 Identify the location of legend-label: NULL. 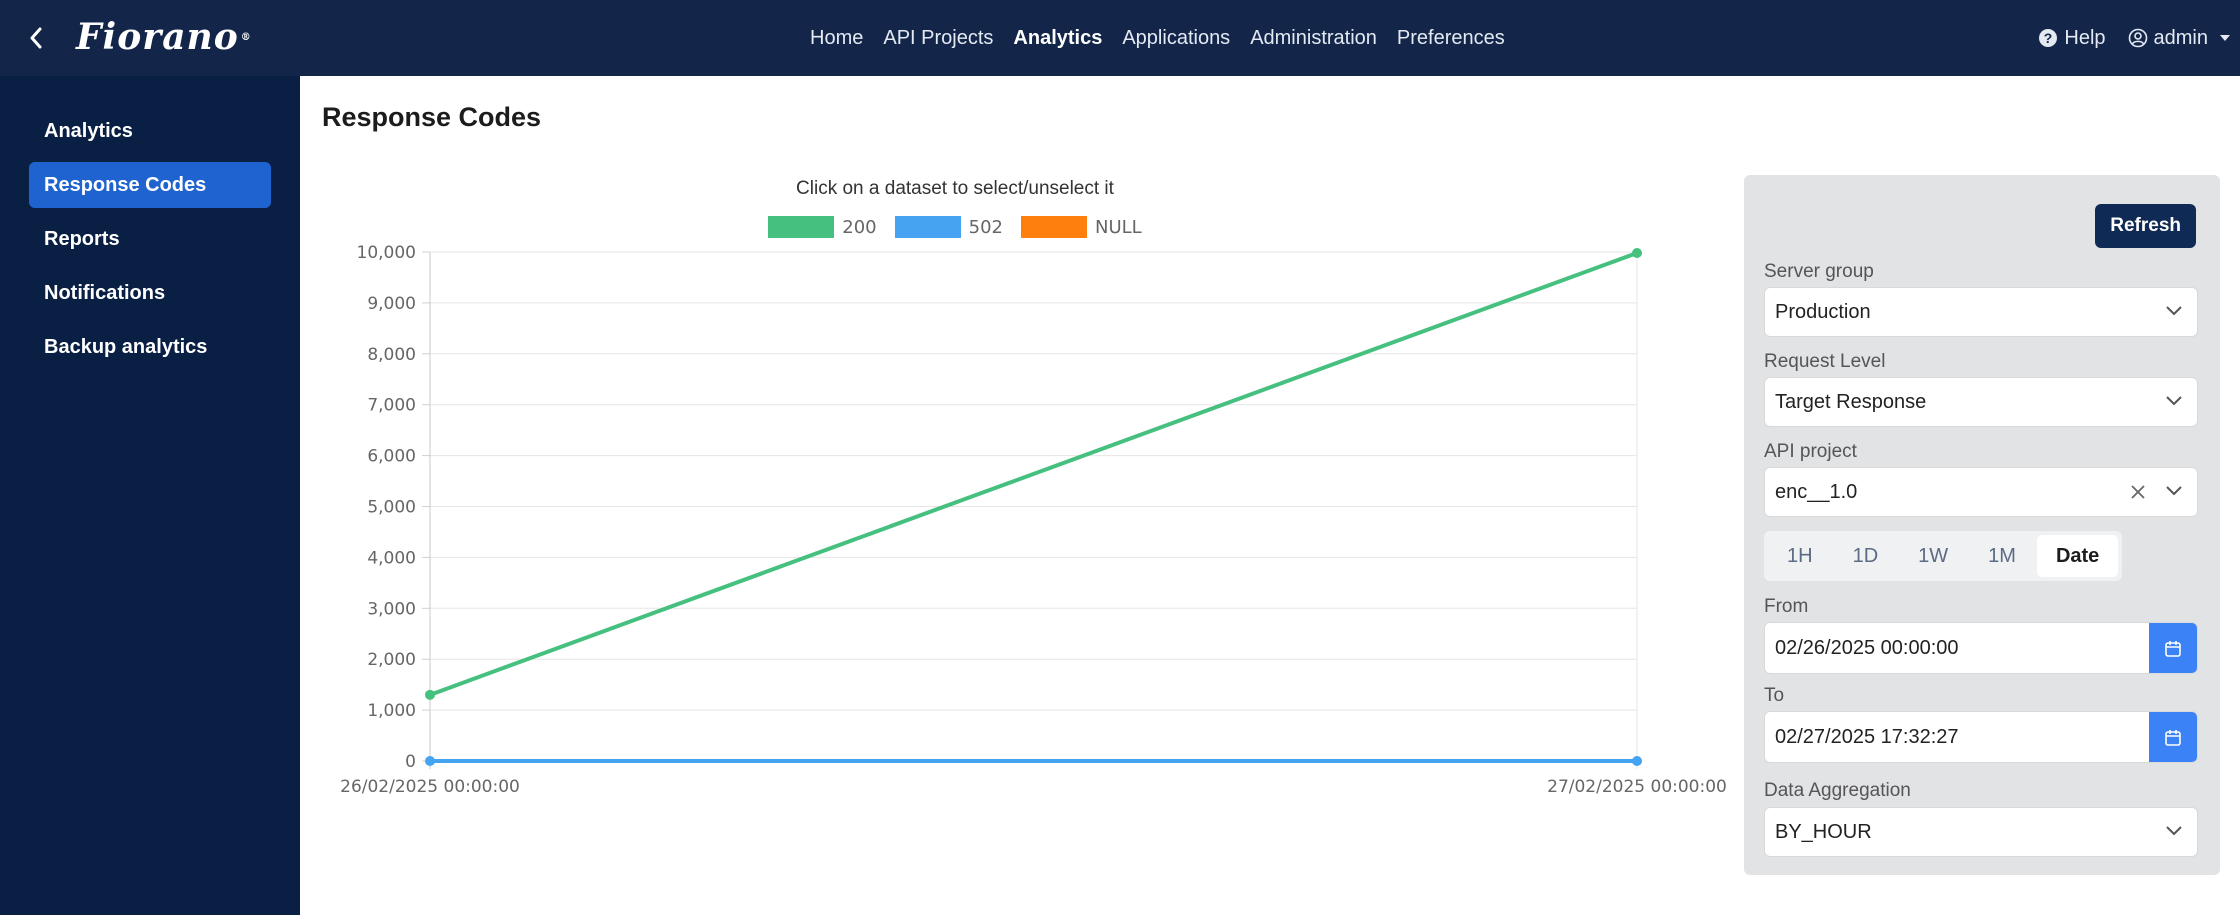
(1118, 227).